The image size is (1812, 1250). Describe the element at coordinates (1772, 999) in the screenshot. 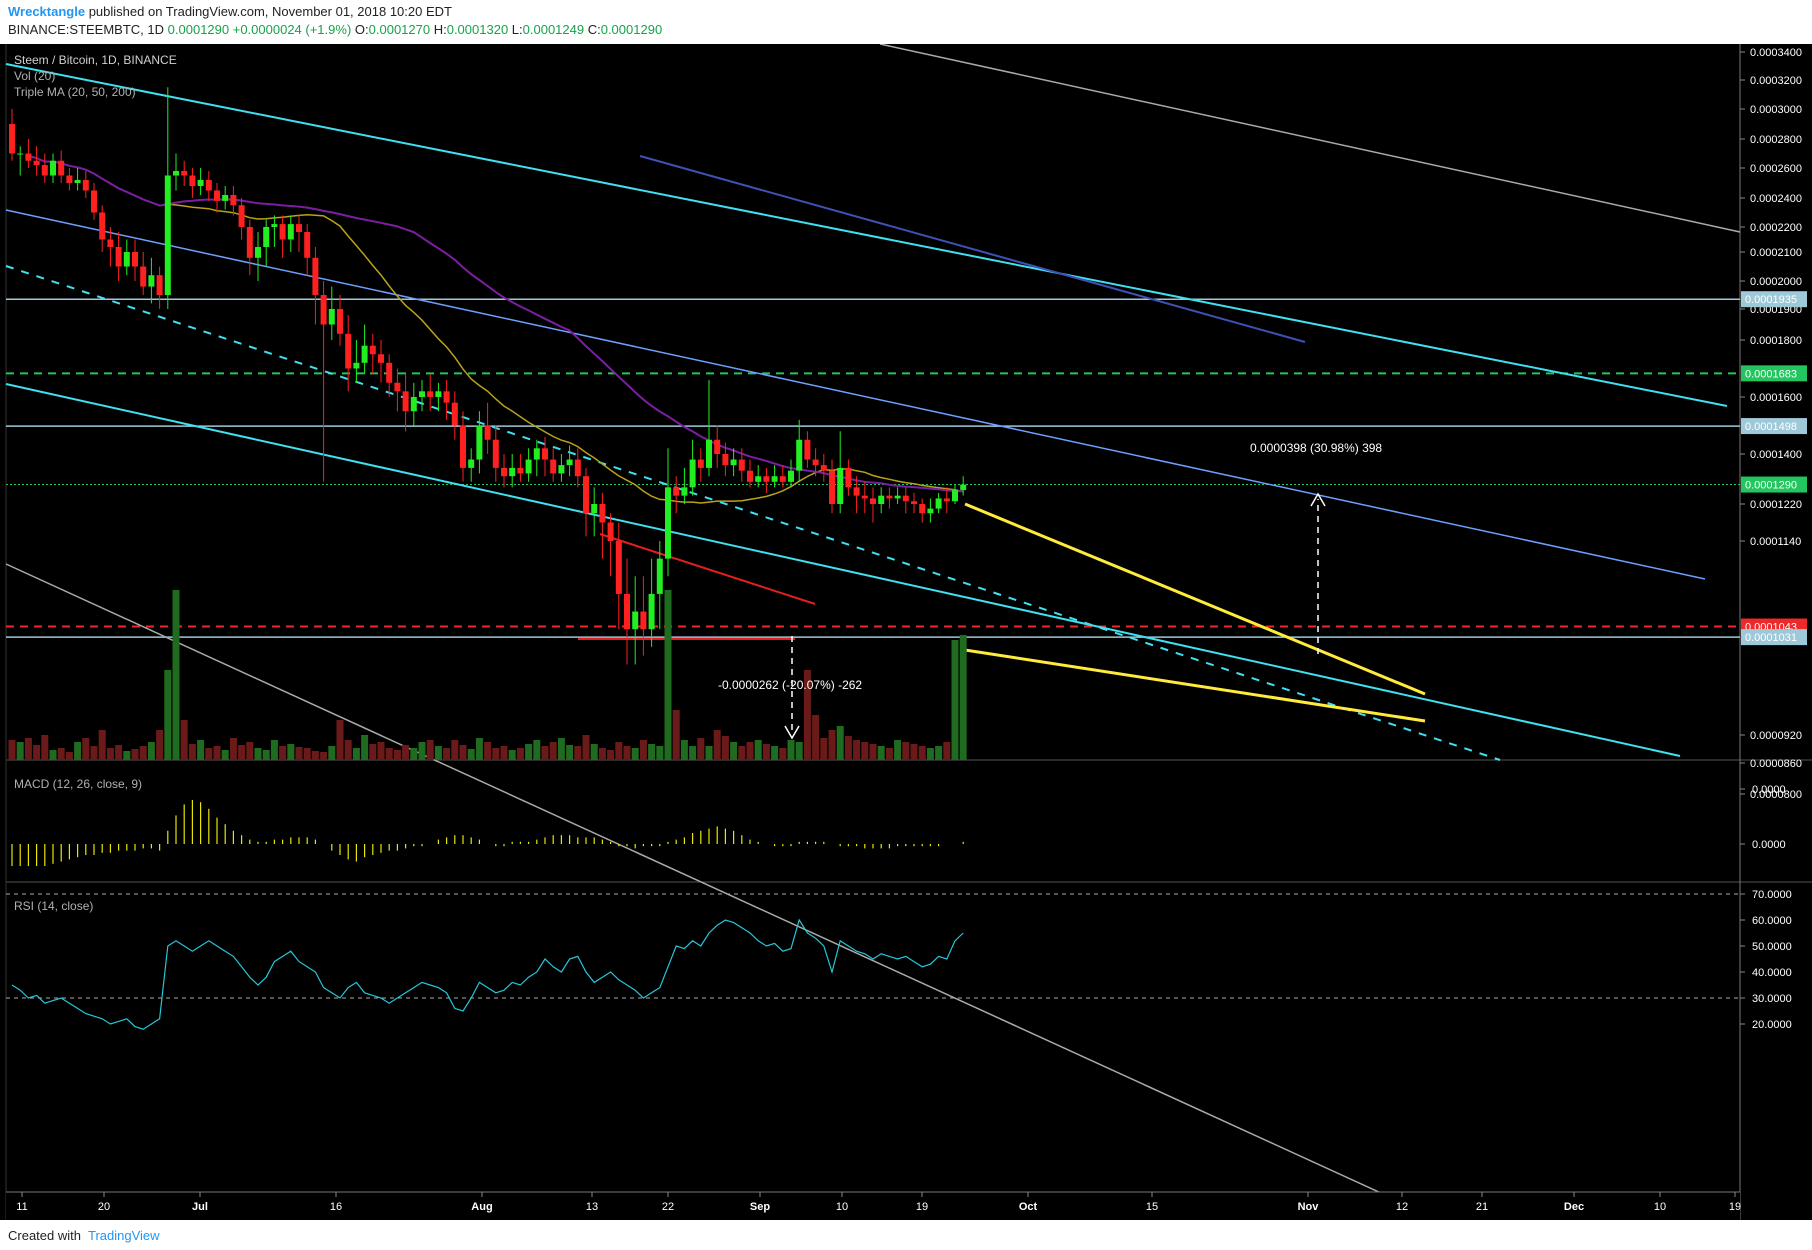

I see `rsi-tick-label: 30.0000` at that location.